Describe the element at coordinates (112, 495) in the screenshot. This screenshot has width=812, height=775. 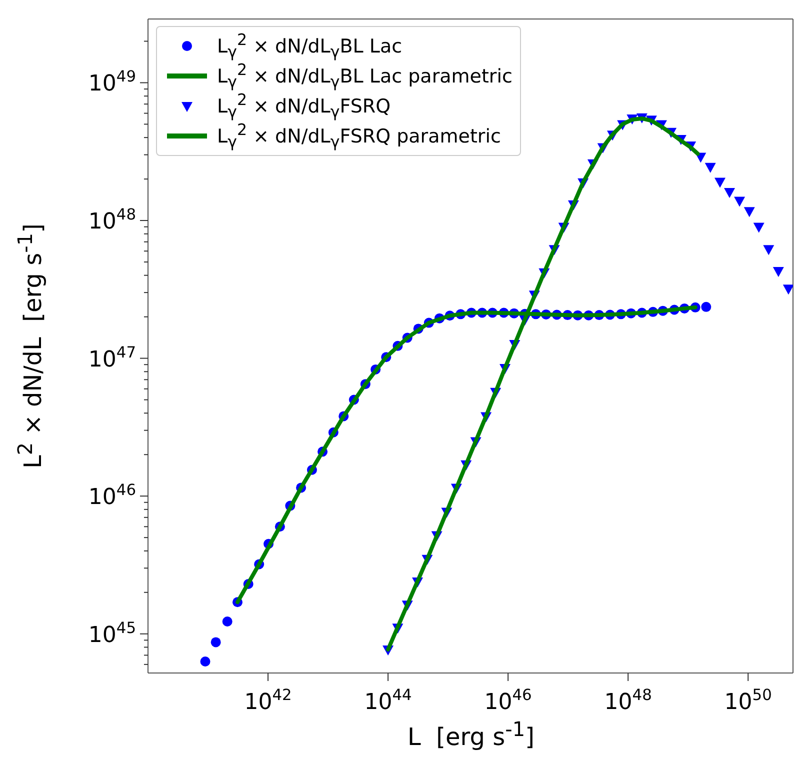
I see `y-tick-label: 10$^{46}$` at that location.